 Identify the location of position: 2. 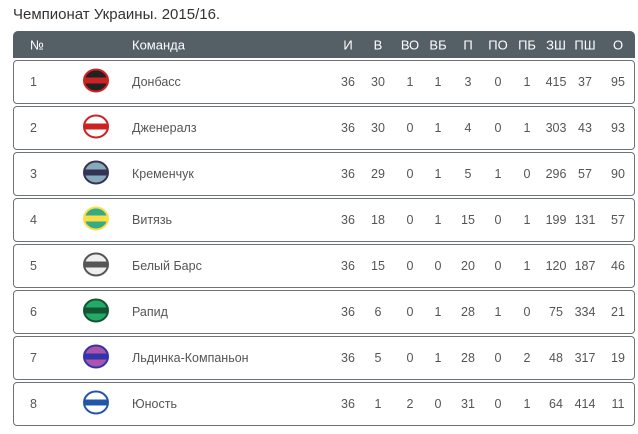
(33, 128).